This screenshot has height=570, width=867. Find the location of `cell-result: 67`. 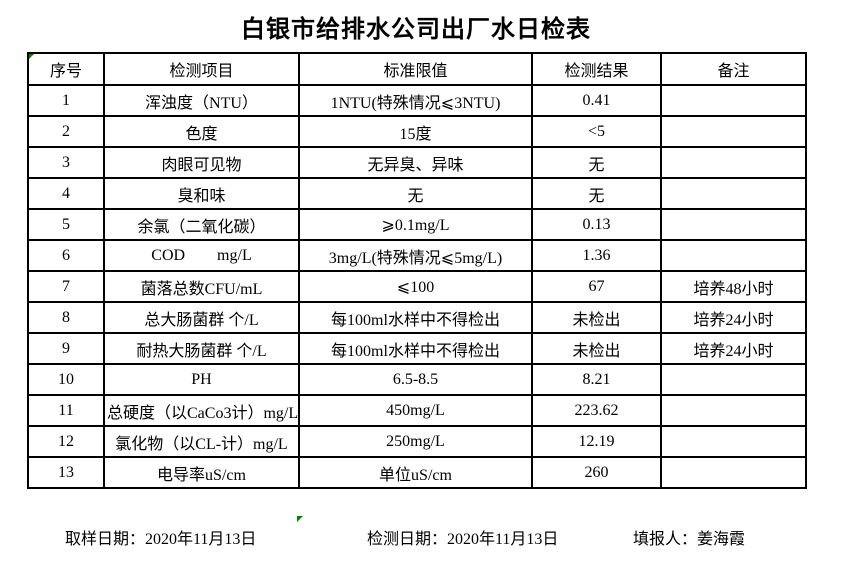

cell-result: 67 is located at coordinates (596, 286).